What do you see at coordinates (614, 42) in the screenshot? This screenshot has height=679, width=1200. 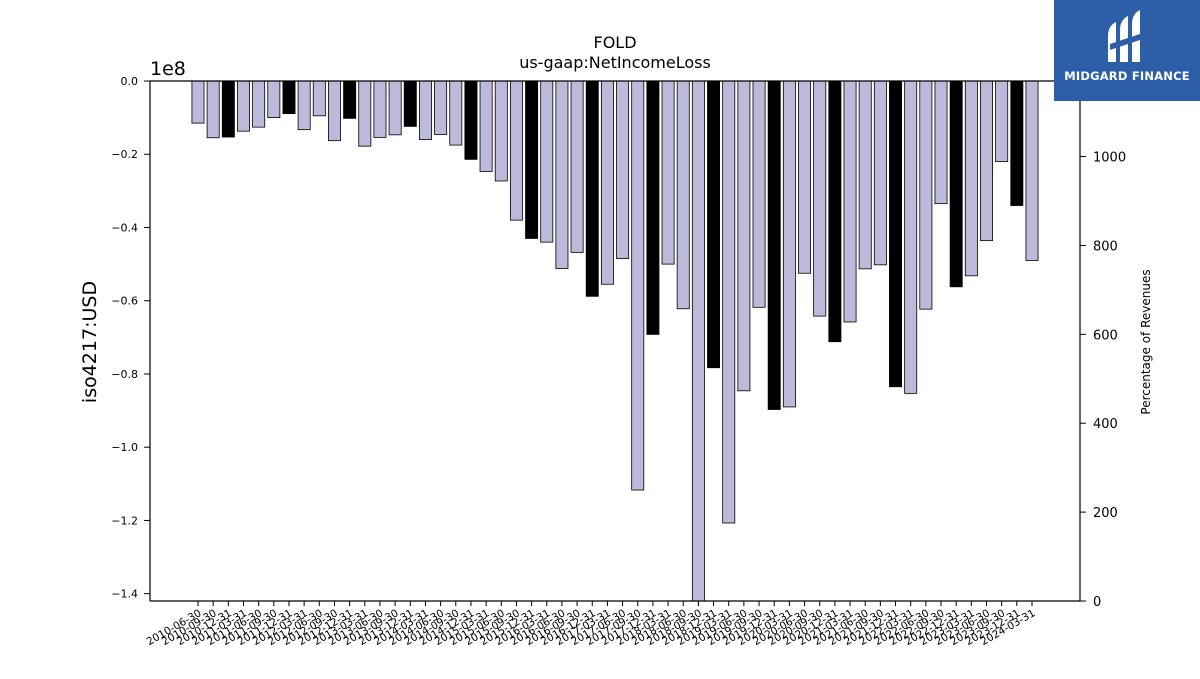 I see `chart-title: FOLD` at bounding box center [614, 42].